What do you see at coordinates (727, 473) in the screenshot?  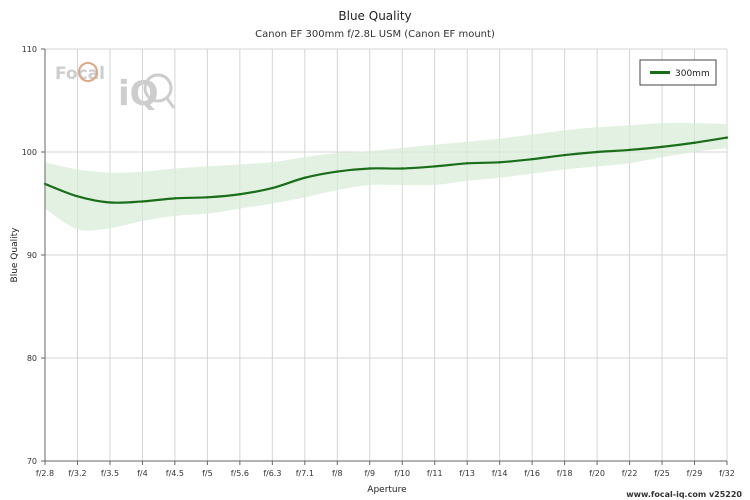 I see `x-tick-label: f/32` at bounding box center [727, 473].